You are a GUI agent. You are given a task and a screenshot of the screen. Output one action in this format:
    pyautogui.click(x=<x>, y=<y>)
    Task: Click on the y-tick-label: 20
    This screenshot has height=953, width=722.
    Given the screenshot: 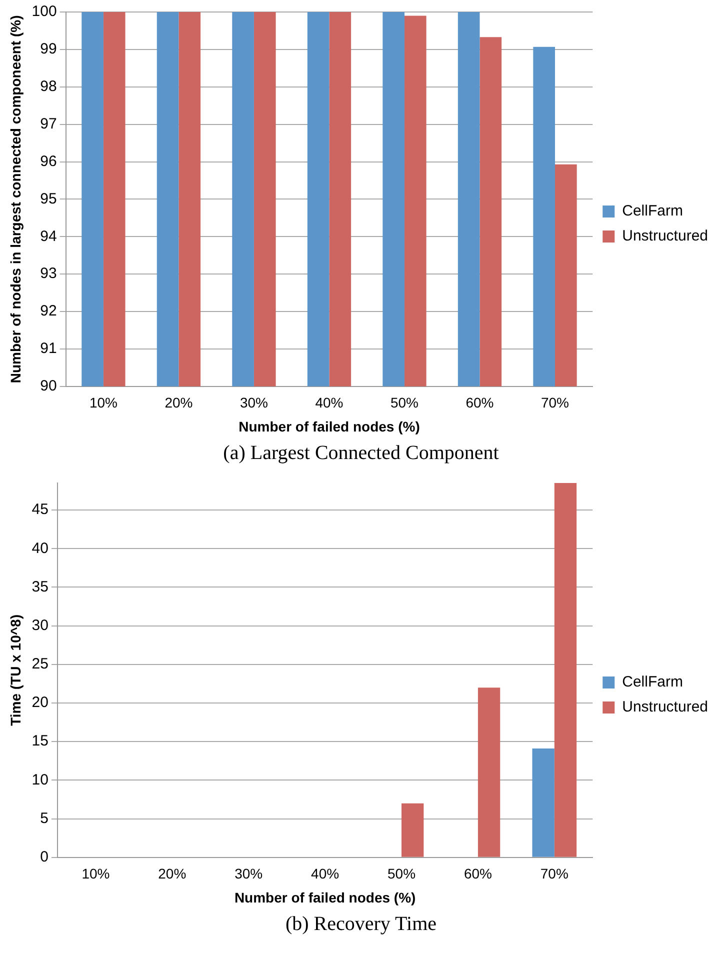 What is the action you would take?
    pyautogui.click(x=40, y=703)
    